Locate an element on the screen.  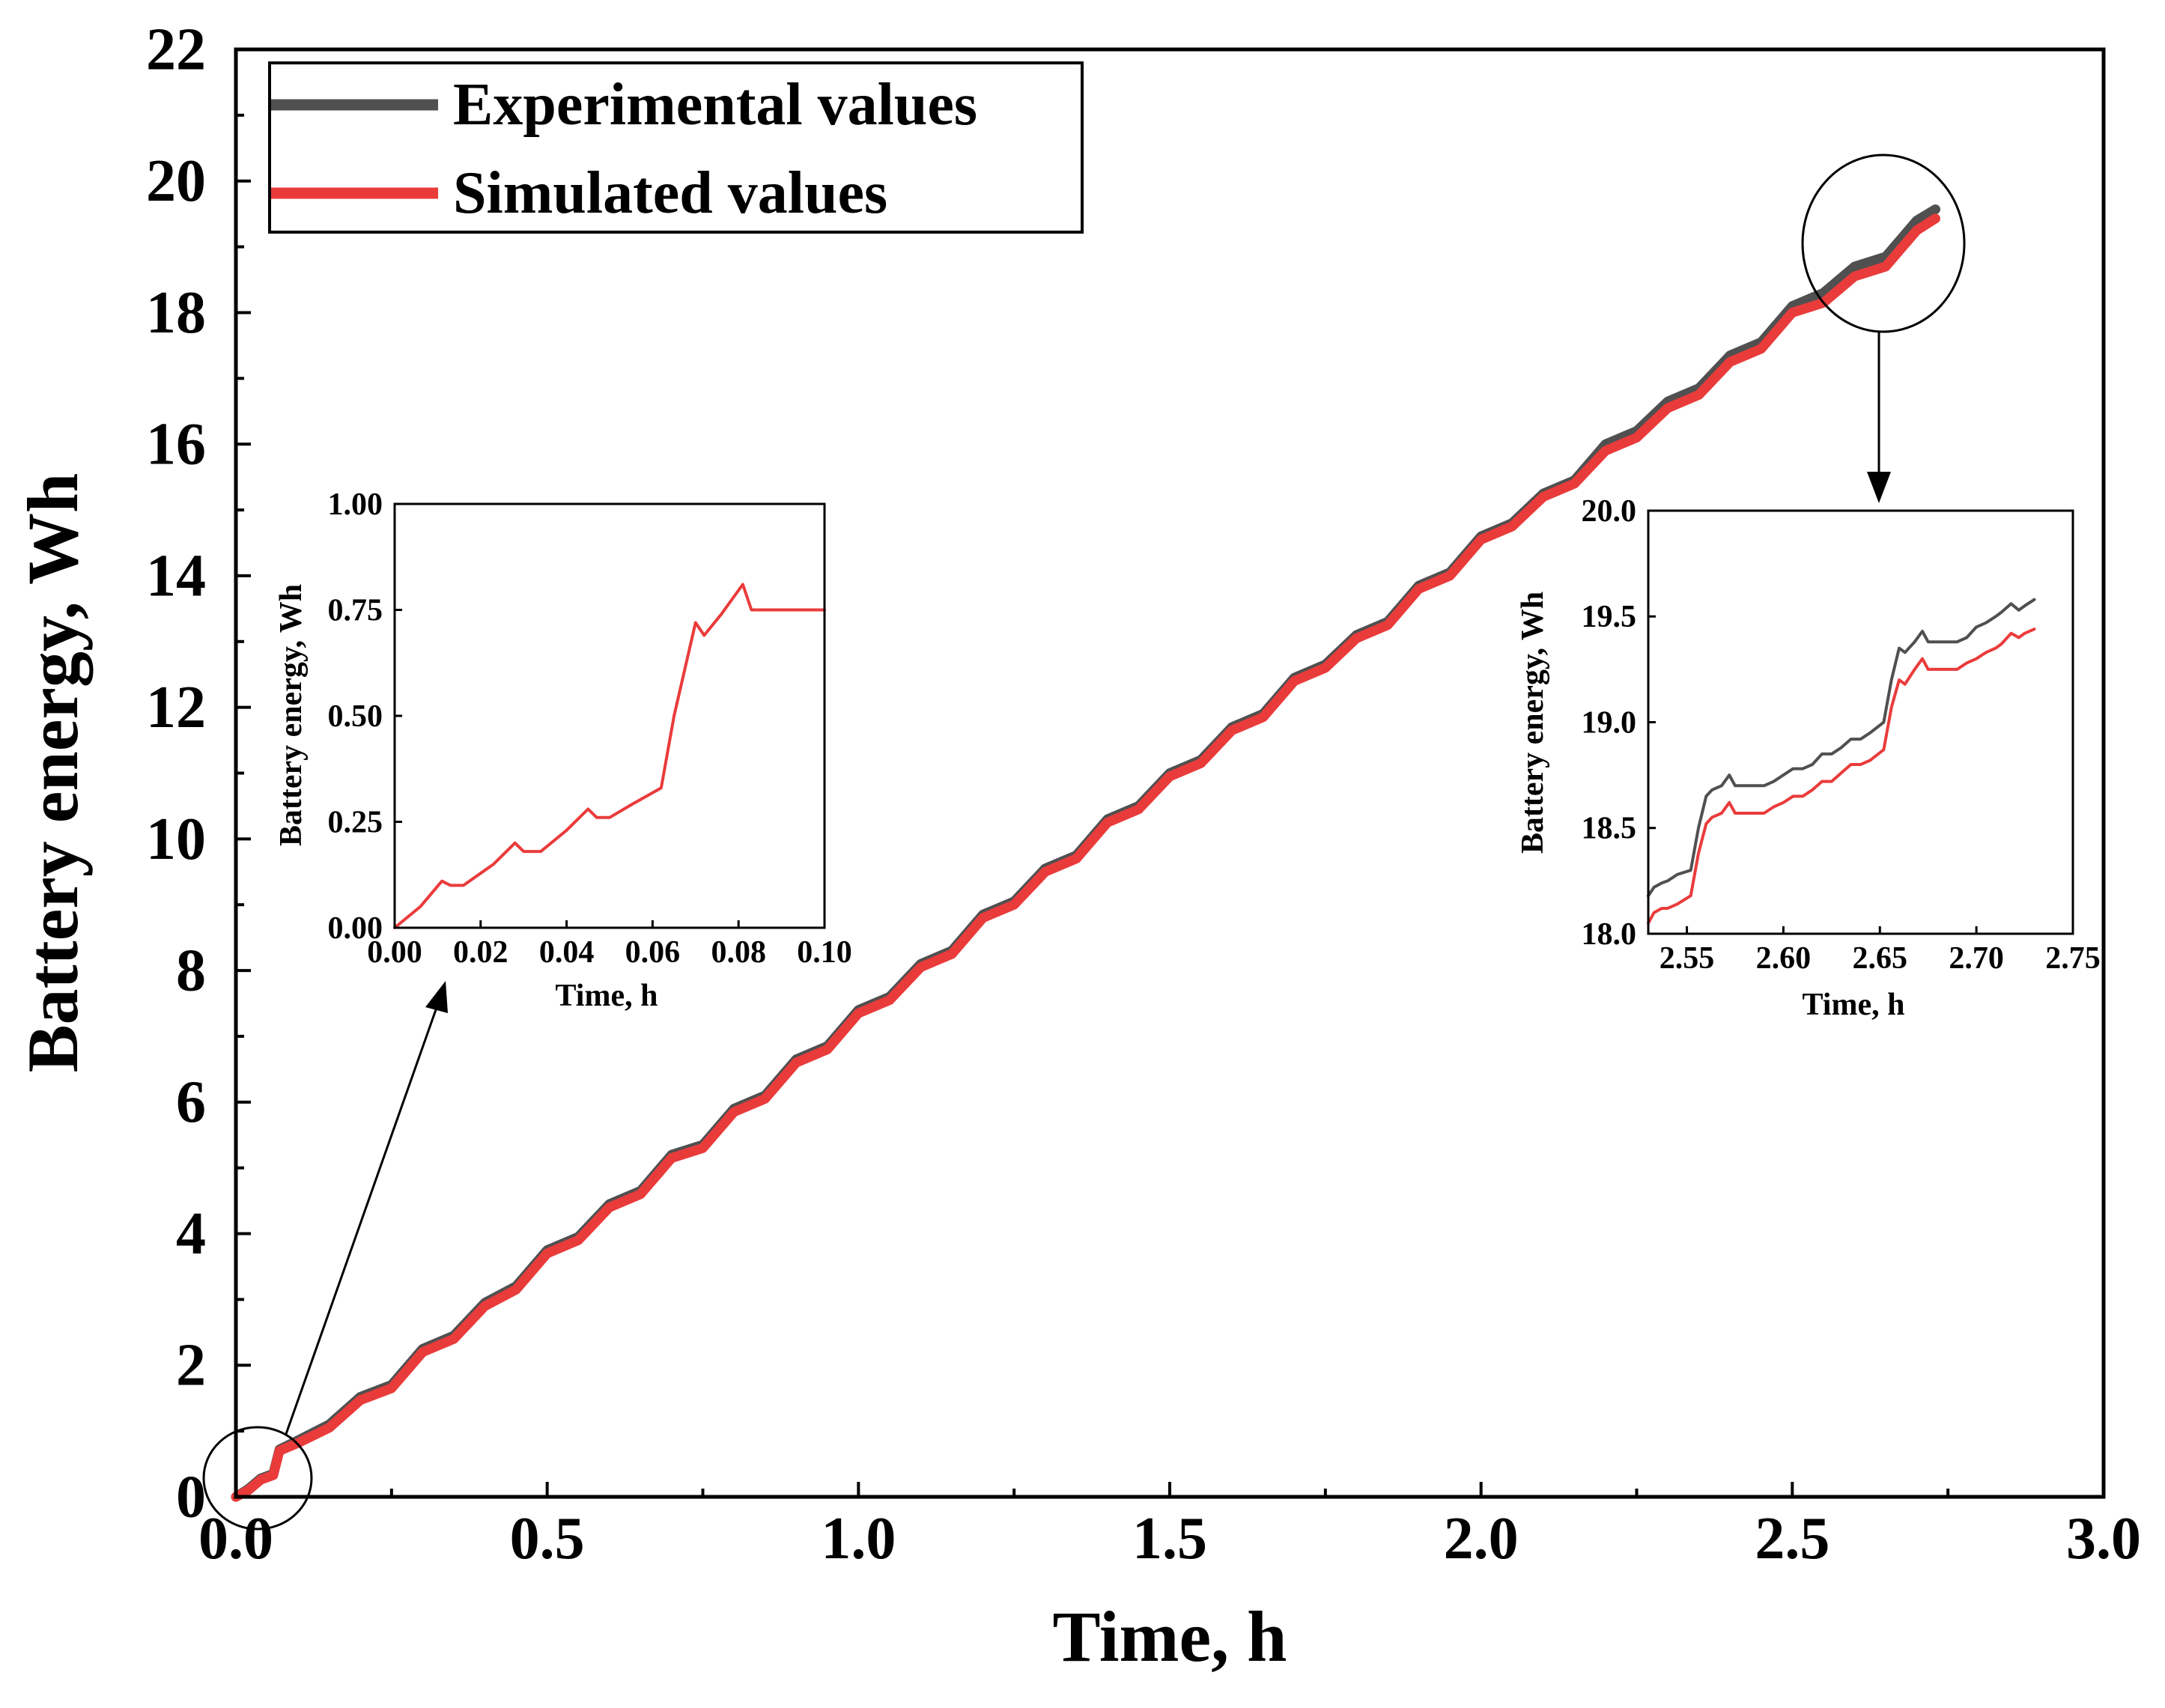
main-y-tick-label: 10 is located at coordinates (176, 839).